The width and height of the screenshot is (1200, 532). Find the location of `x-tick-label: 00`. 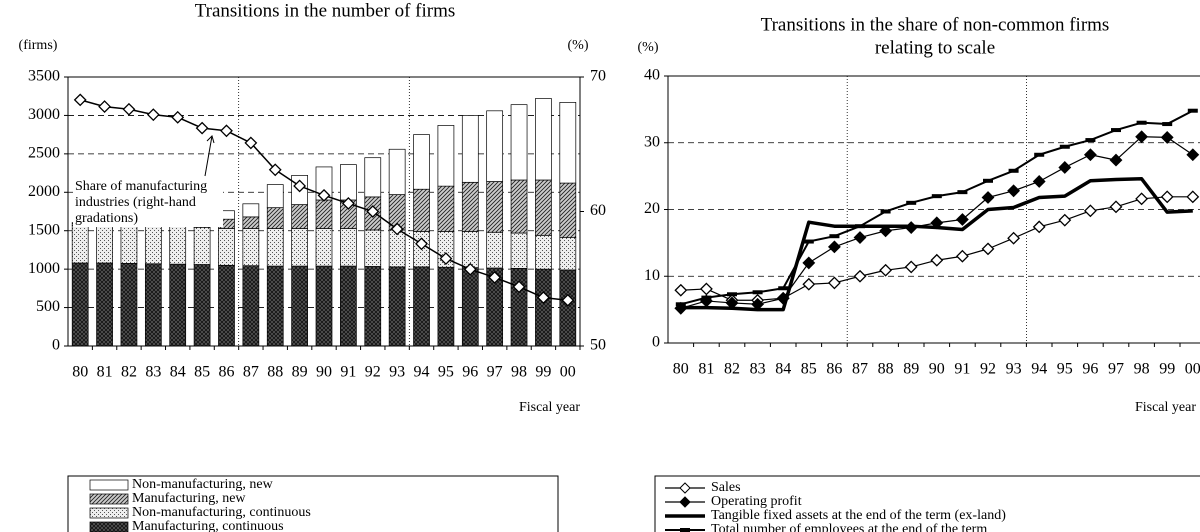

x-tick-label: 00 is located at coordinates (568, 372).